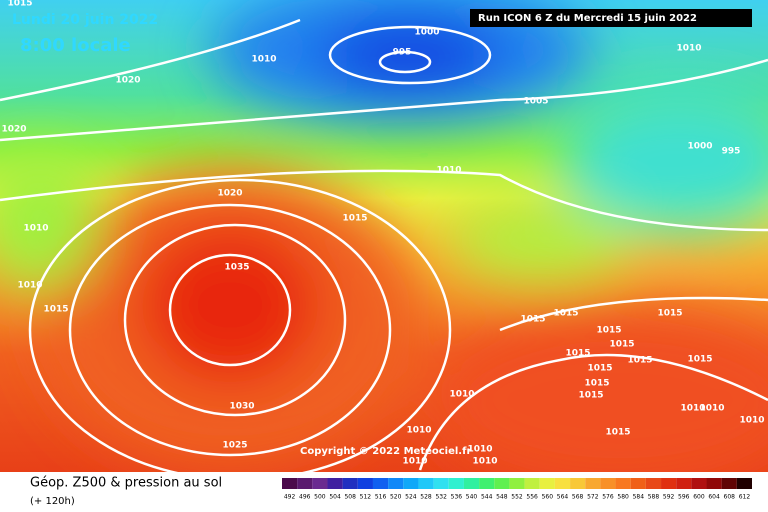  Describe the element at coordinates (241, 407) in the screenshot. I see `isobar-label: 1030` at that location.